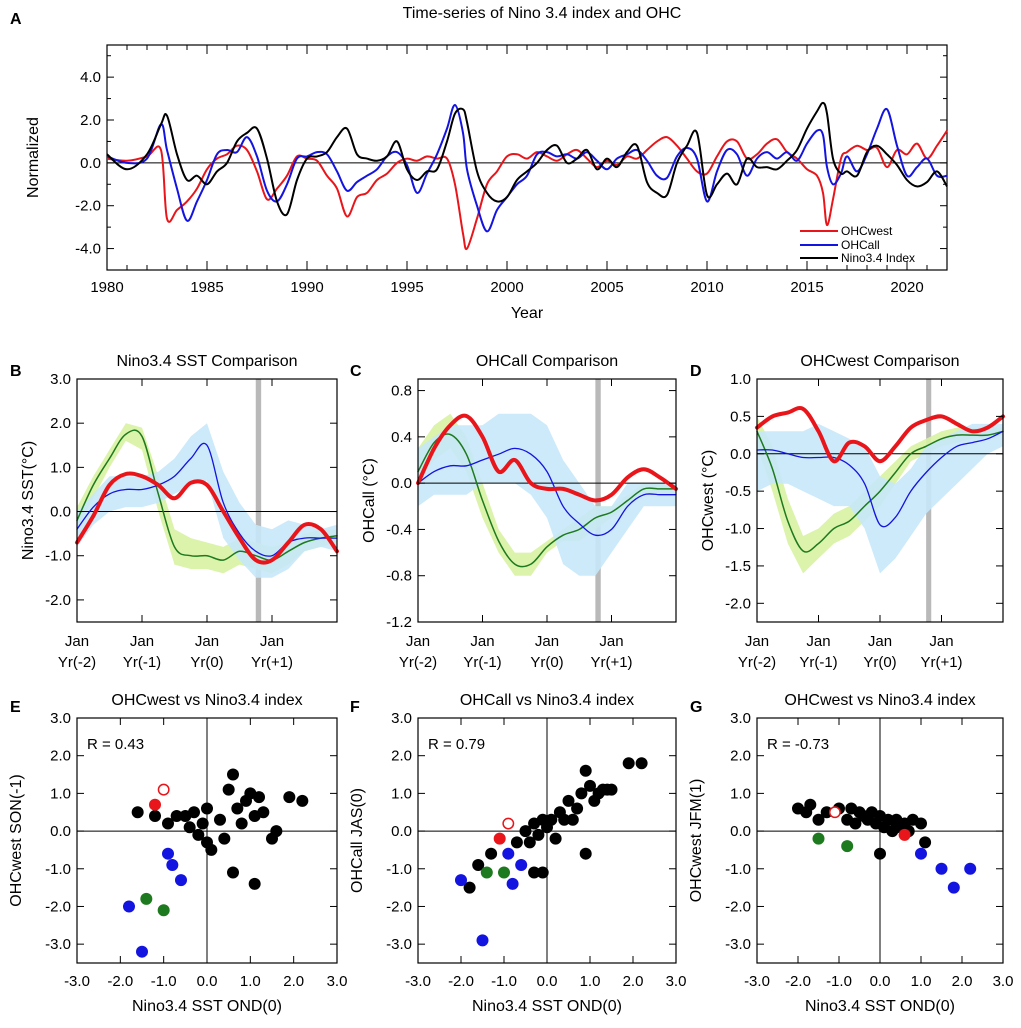 This screenshot has width=1021, height=1028. What do you see at coordinates (708, 501) in the screenshot?
I see `y-axis-label-d: OHCwest (°C)` at bounding box center [708, 501].